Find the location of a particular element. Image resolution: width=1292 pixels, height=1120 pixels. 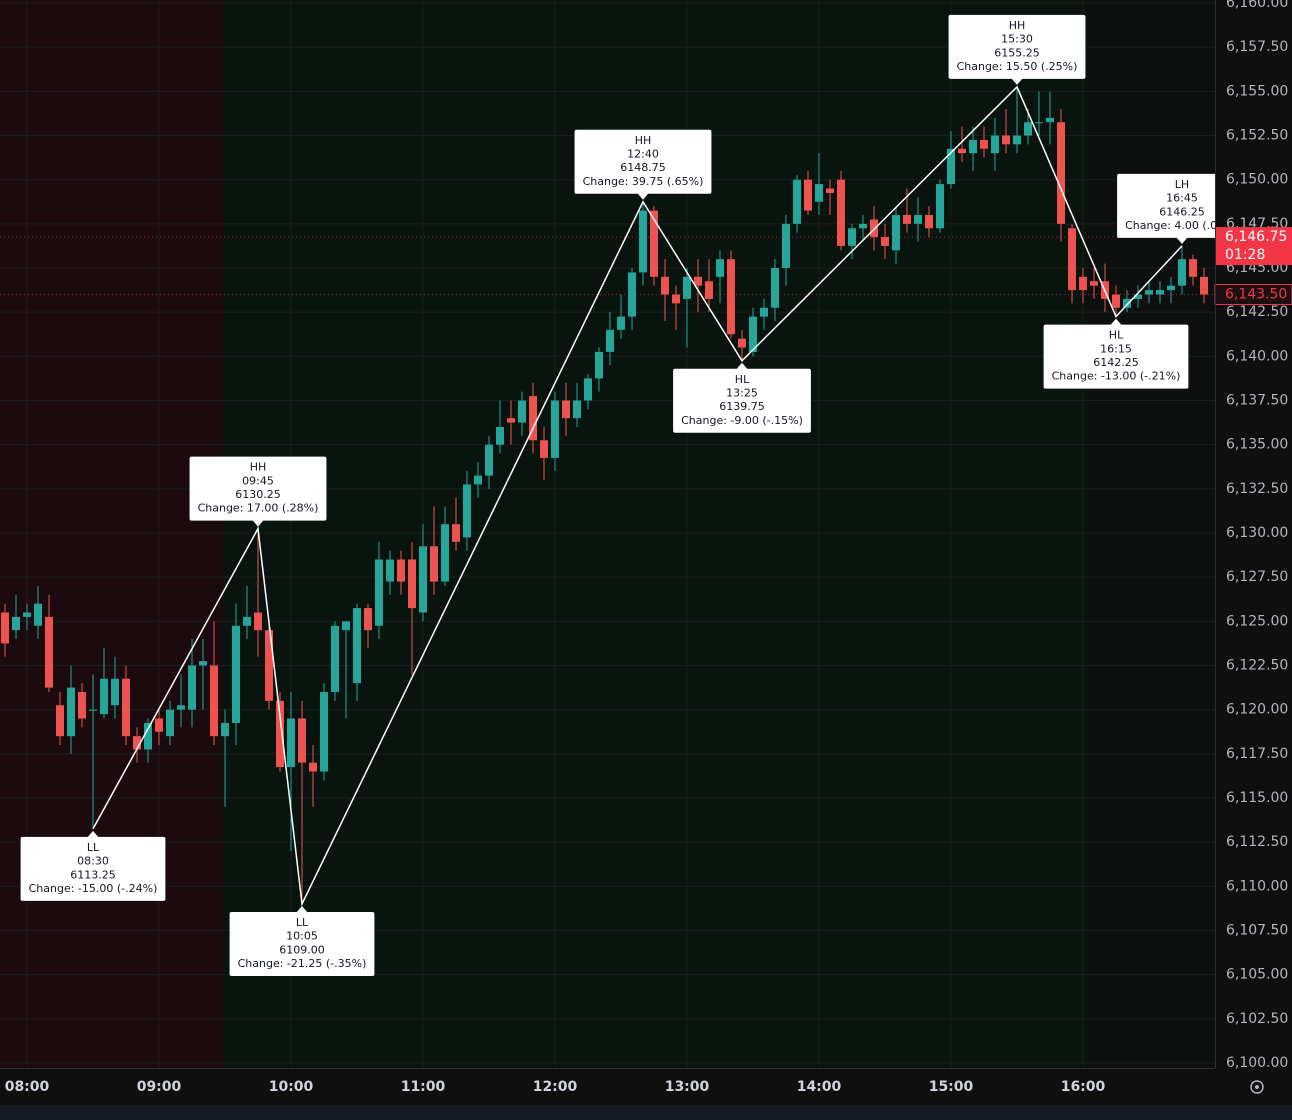

y-tick-label: 6,157.50 is located at coordinates (1257, 47).